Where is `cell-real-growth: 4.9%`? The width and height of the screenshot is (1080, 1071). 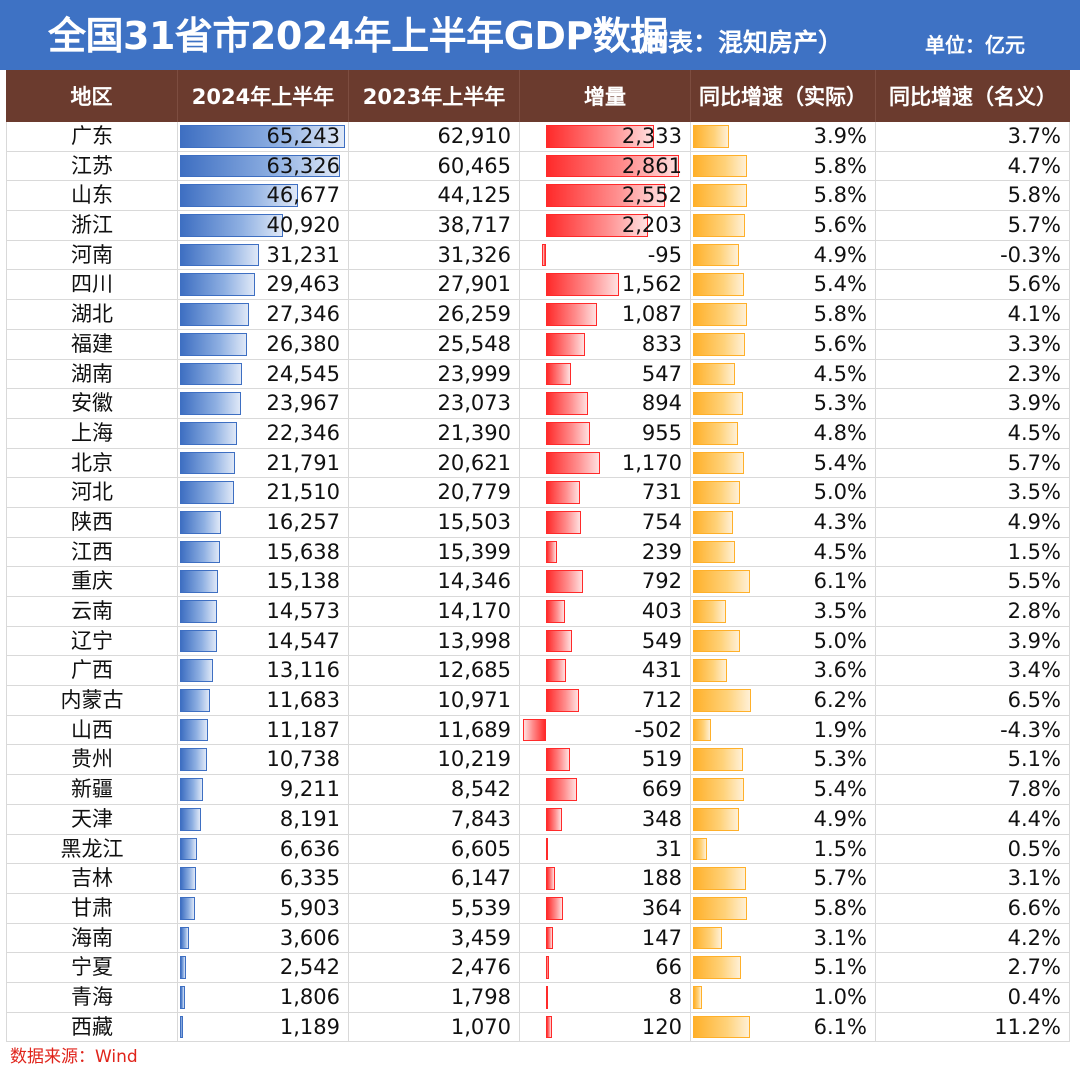
cell-real-growth: 4.9% is located at coordinates (783, 255).